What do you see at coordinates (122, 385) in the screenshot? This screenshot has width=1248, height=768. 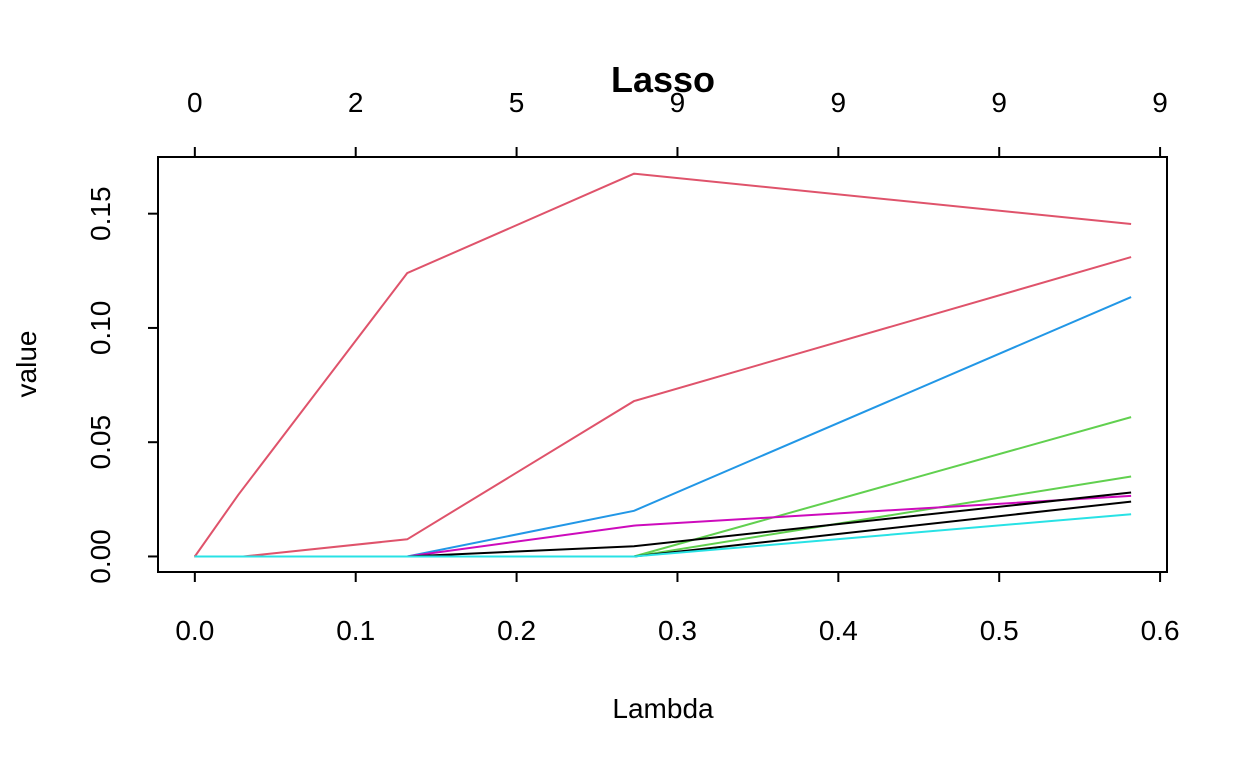 I see `y-axis: 0.00 0.05 0.10 0.15` at bounding box center [122, 385].